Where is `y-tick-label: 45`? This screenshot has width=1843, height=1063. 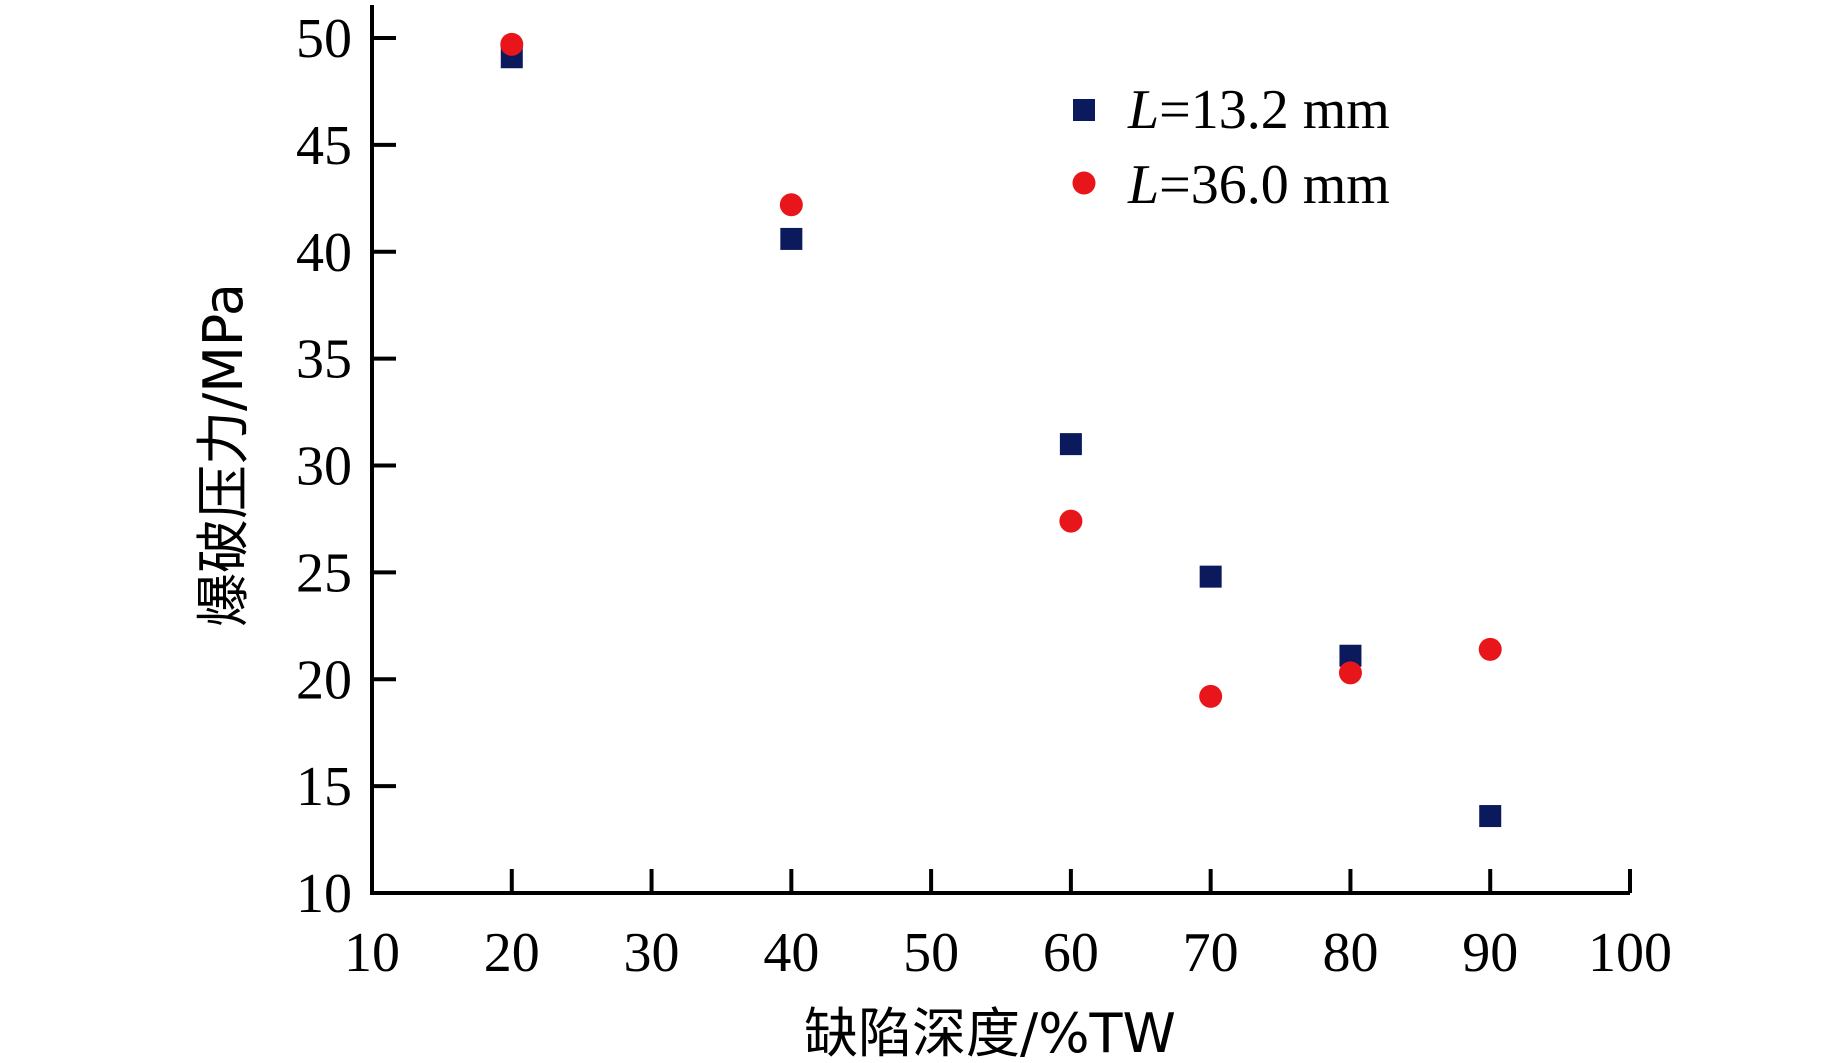
y-tick-label: 45 is located at coordinates (324, 146).